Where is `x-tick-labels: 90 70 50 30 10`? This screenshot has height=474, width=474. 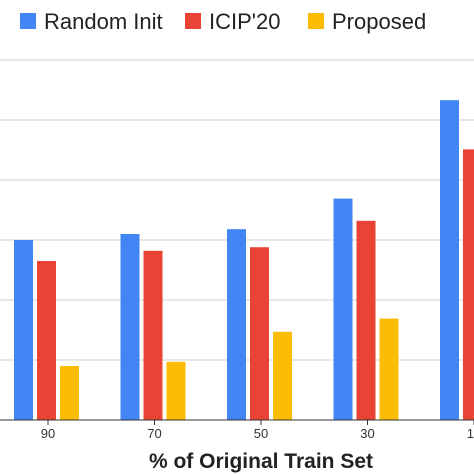
x-tick-labels: 90 70 50 30 10 is located at coordinates (257, 430).